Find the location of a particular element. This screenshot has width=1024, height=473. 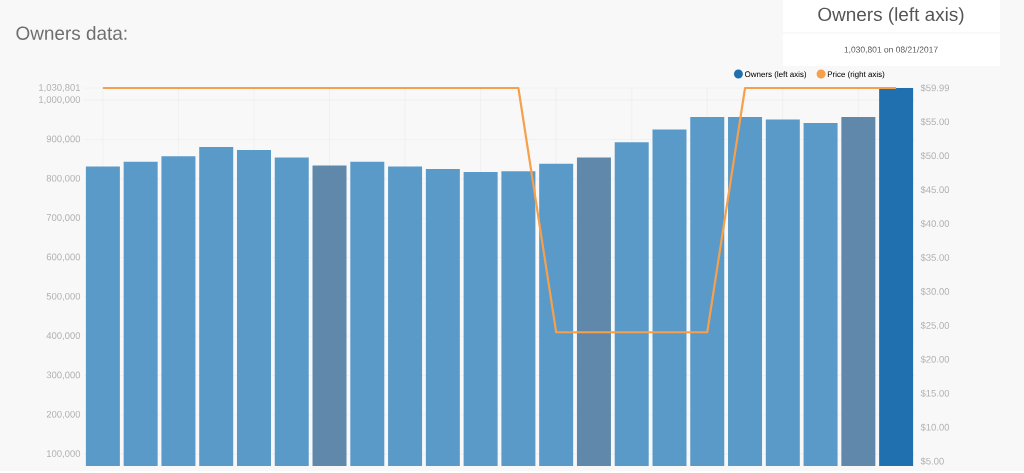

y2-tick-label: $5.00 is located at coordinates (932, 461).